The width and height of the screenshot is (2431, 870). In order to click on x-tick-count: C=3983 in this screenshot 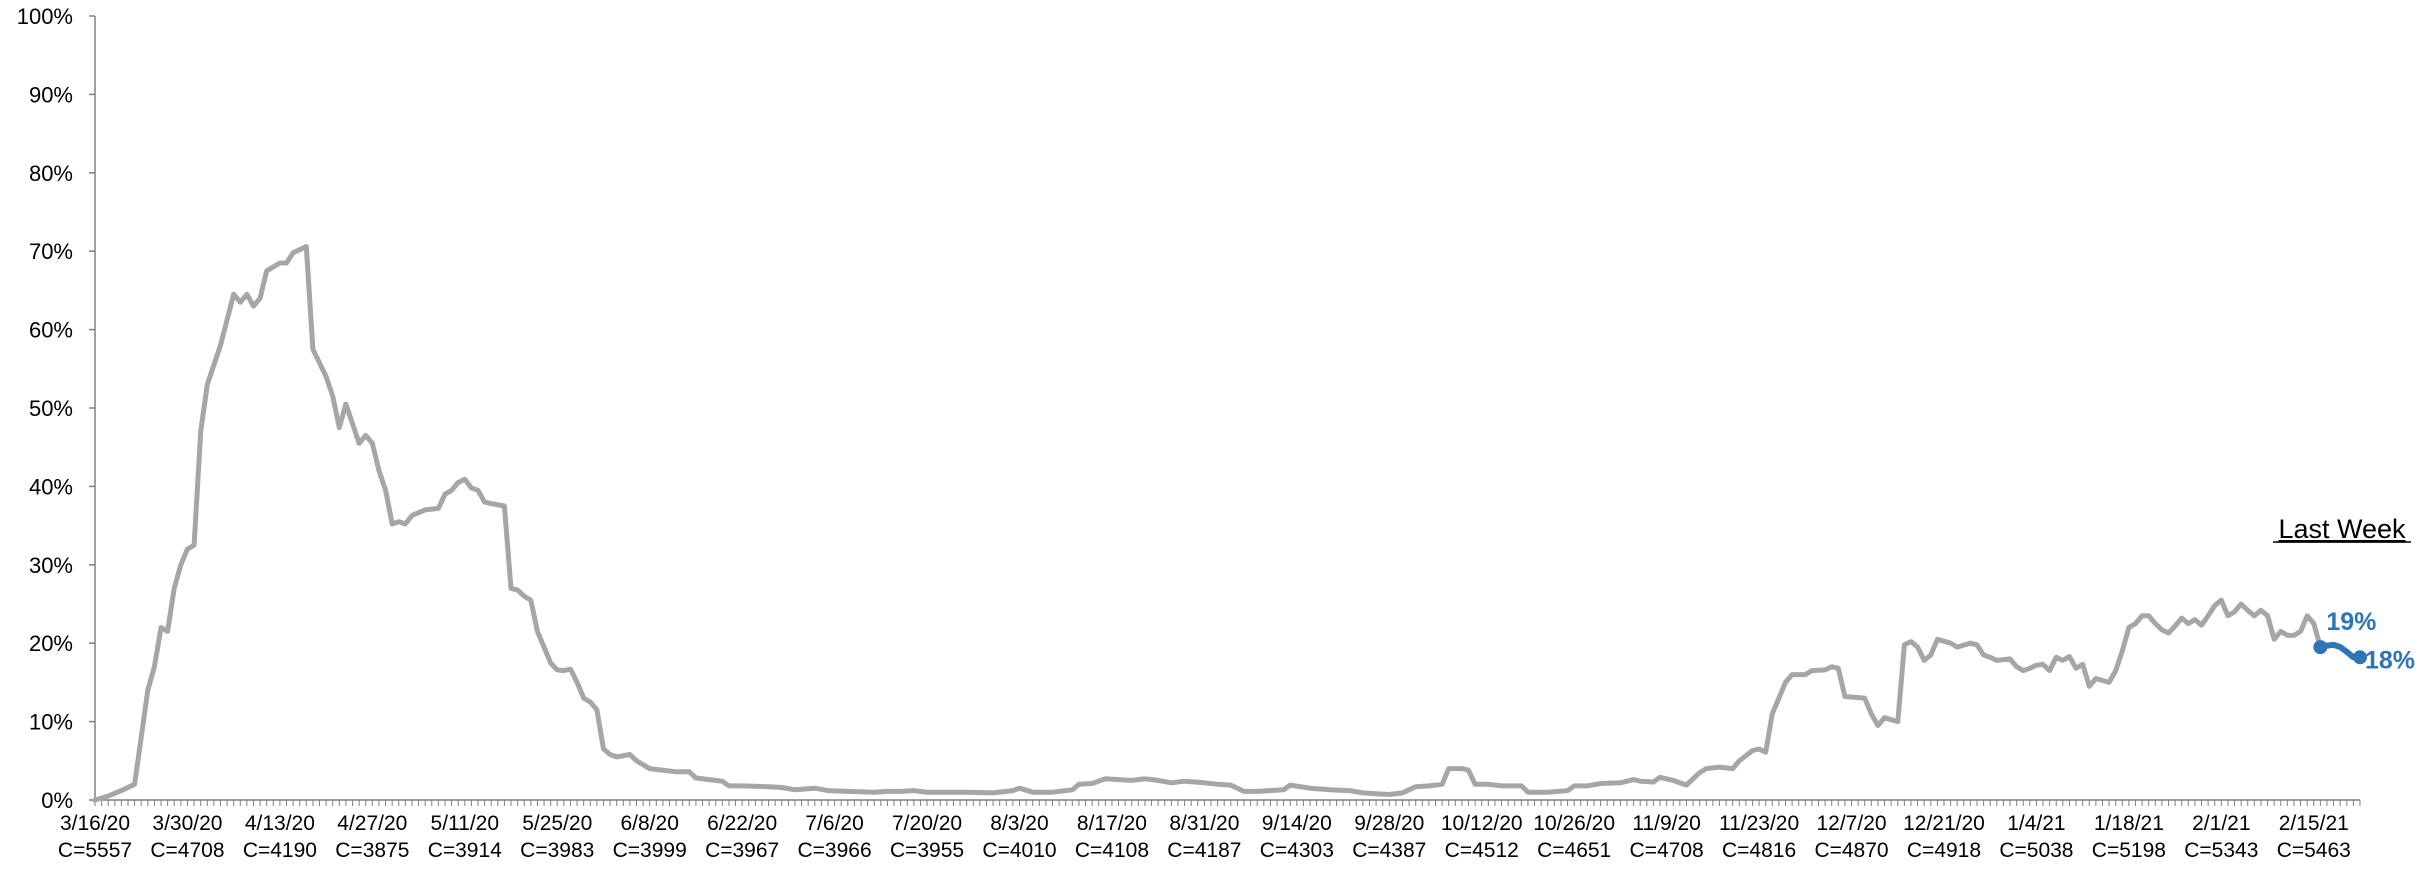, I will do `click(557, 850)`.